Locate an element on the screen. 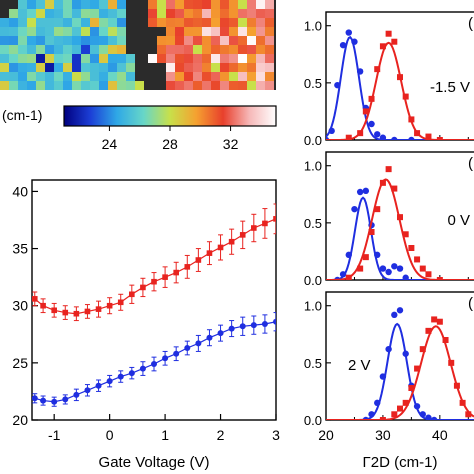 This screenshot has height=474, width=474. histogram-xlabel: Γ2D (cm-1) is located at coordinates (400, 462).